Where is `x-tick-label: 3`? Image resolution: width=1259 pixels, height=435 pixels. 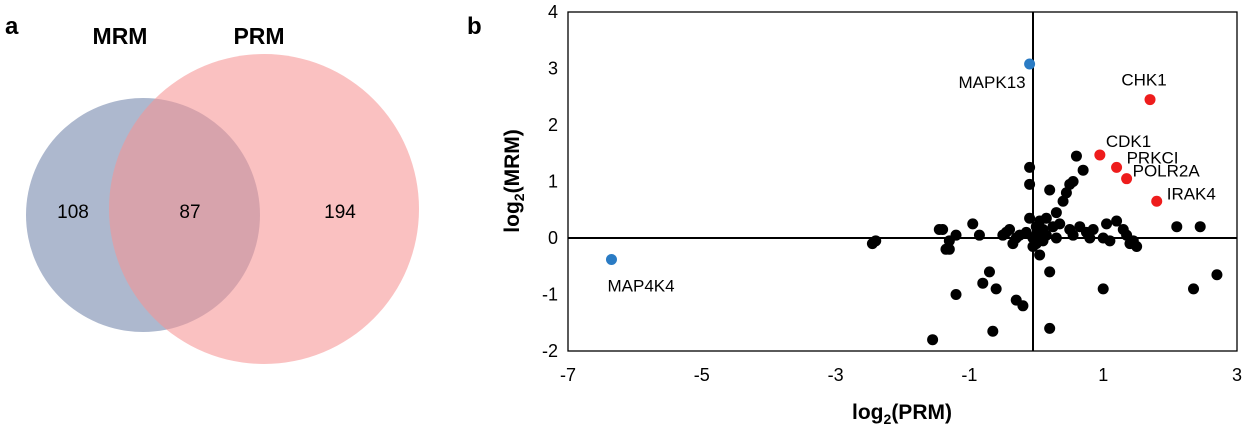 x-tick-label: 3 is located at coordinates (1237, 375).